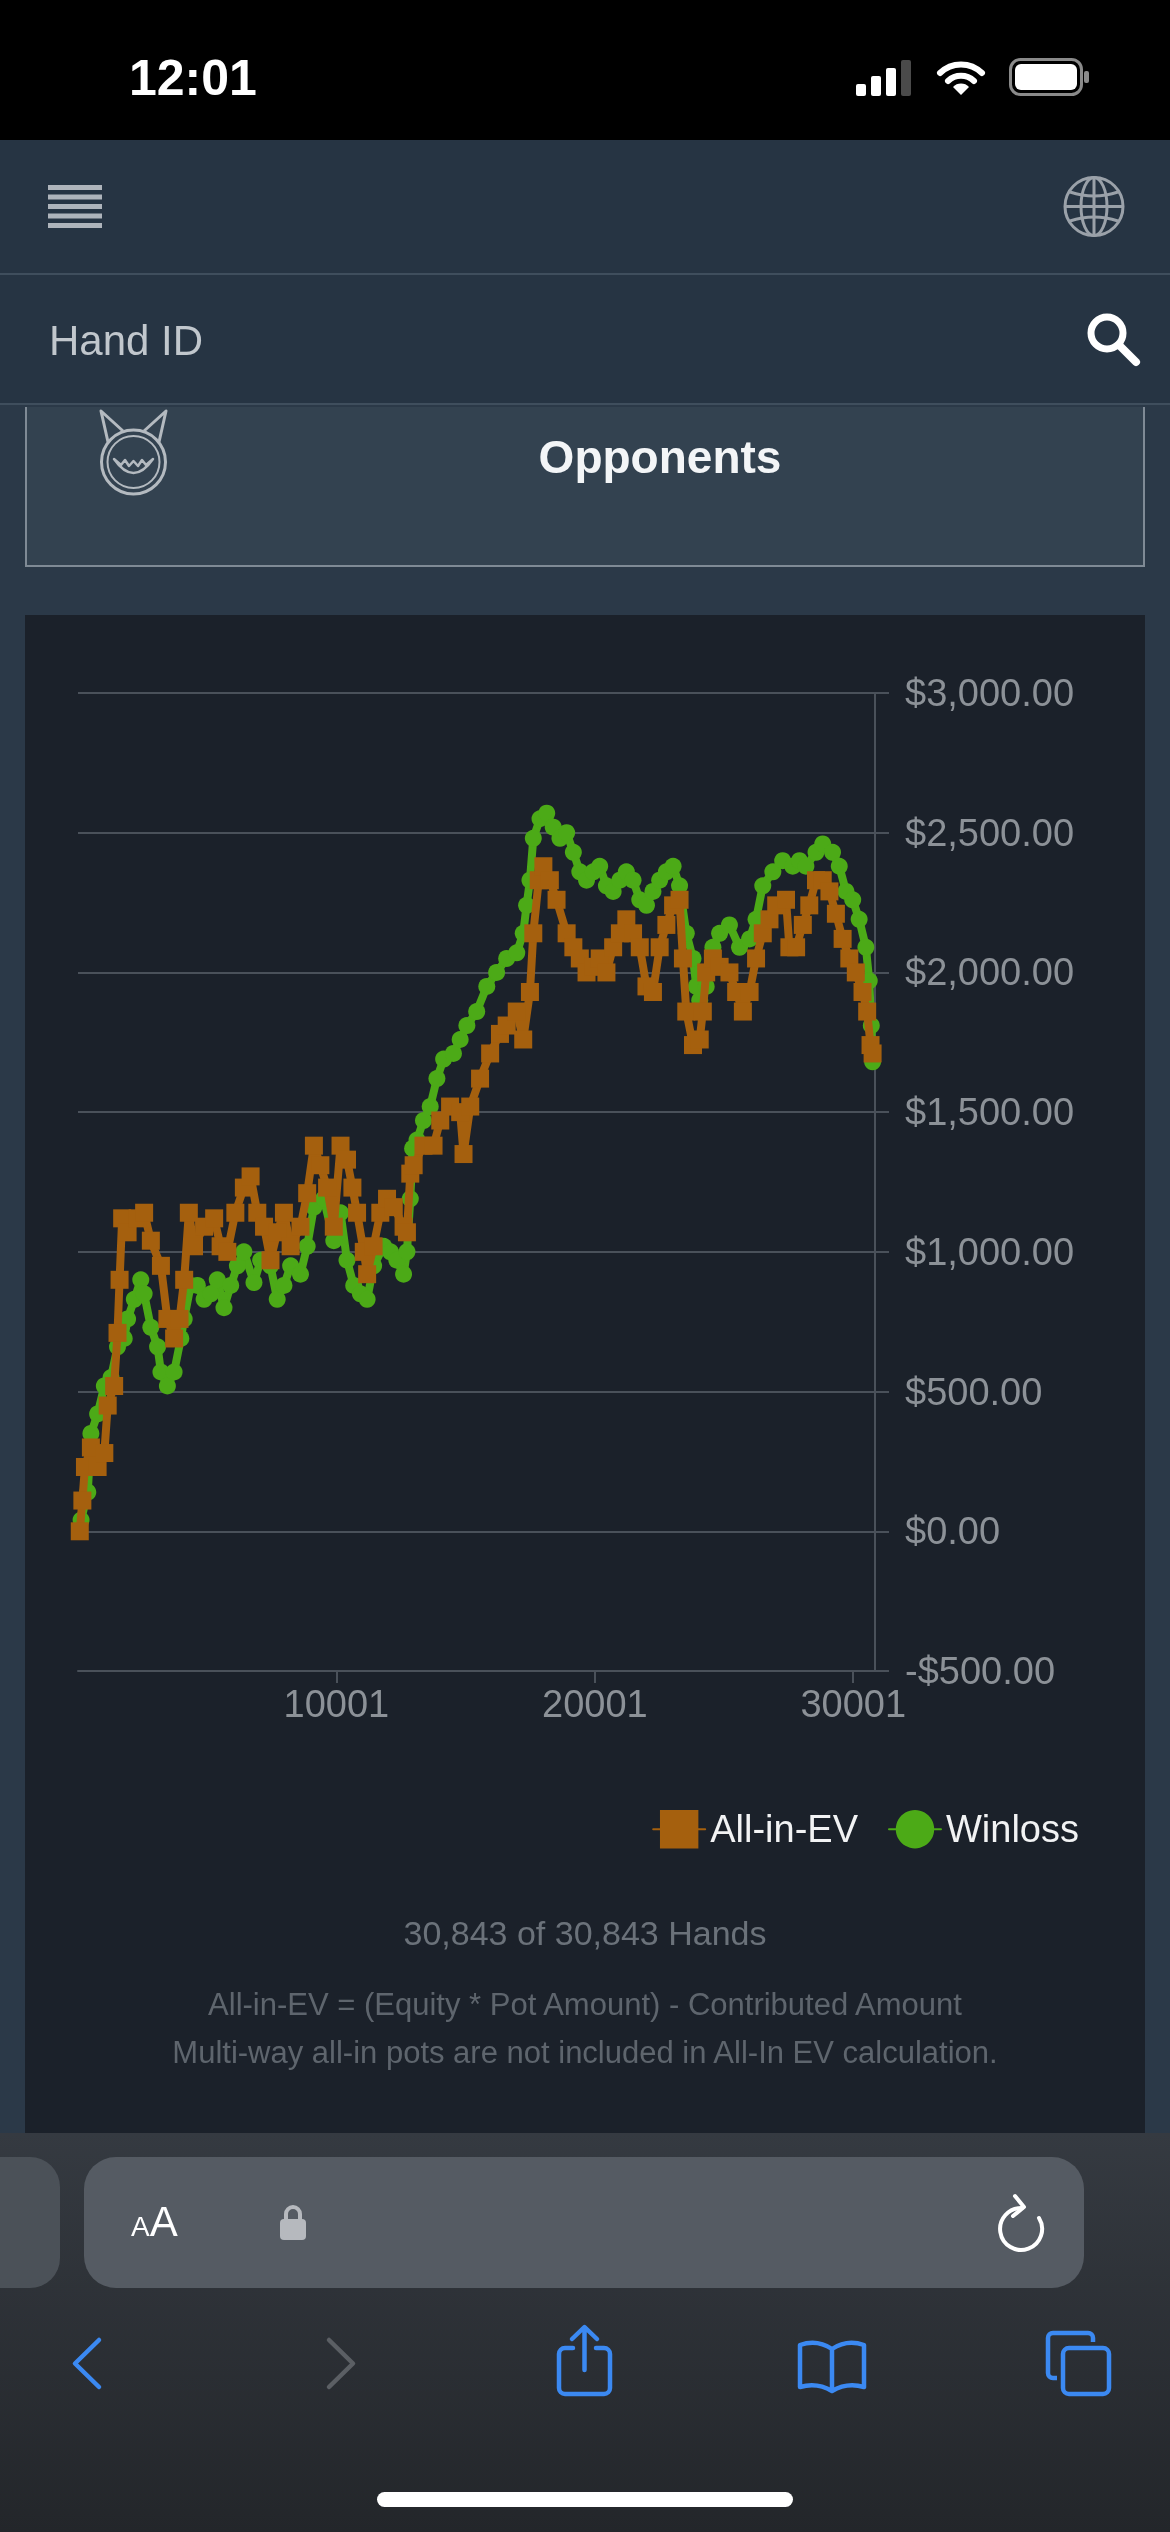  What do you see at coordinates (980, 1671) in the screenshot?
I see `y-tick-label: -$500.00` at bounding box center [980, 1671].